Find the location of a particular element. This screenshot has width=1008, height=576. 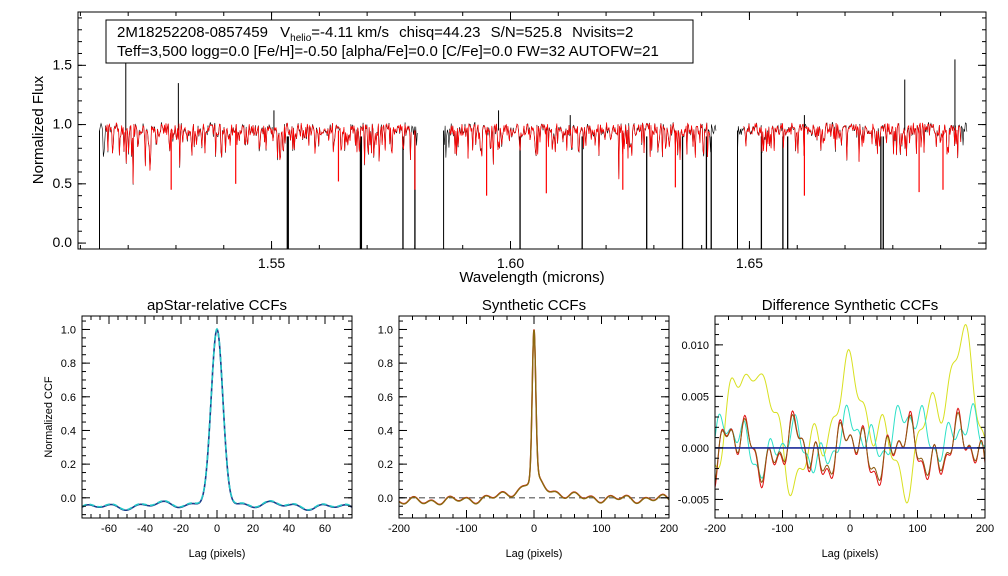

ccf-synthetic-y-tick-label: 0.8 is located at coordinates (385, 364).